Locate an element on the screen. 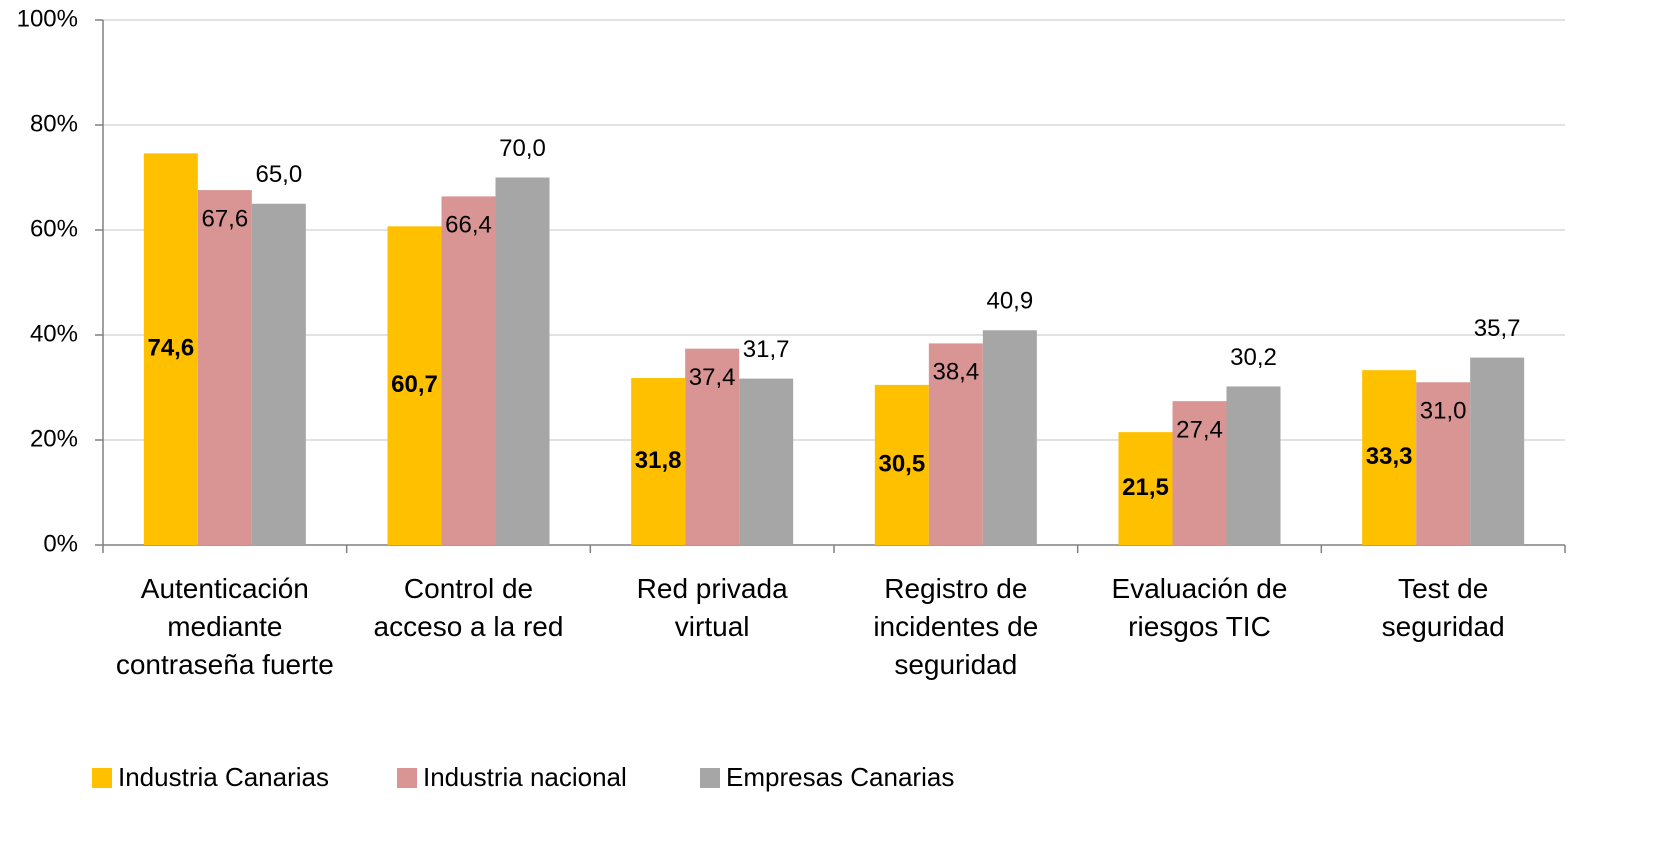 This screenshot has width=1675, height=847. data-label: 74,6 is located at coordinates (170, 348).